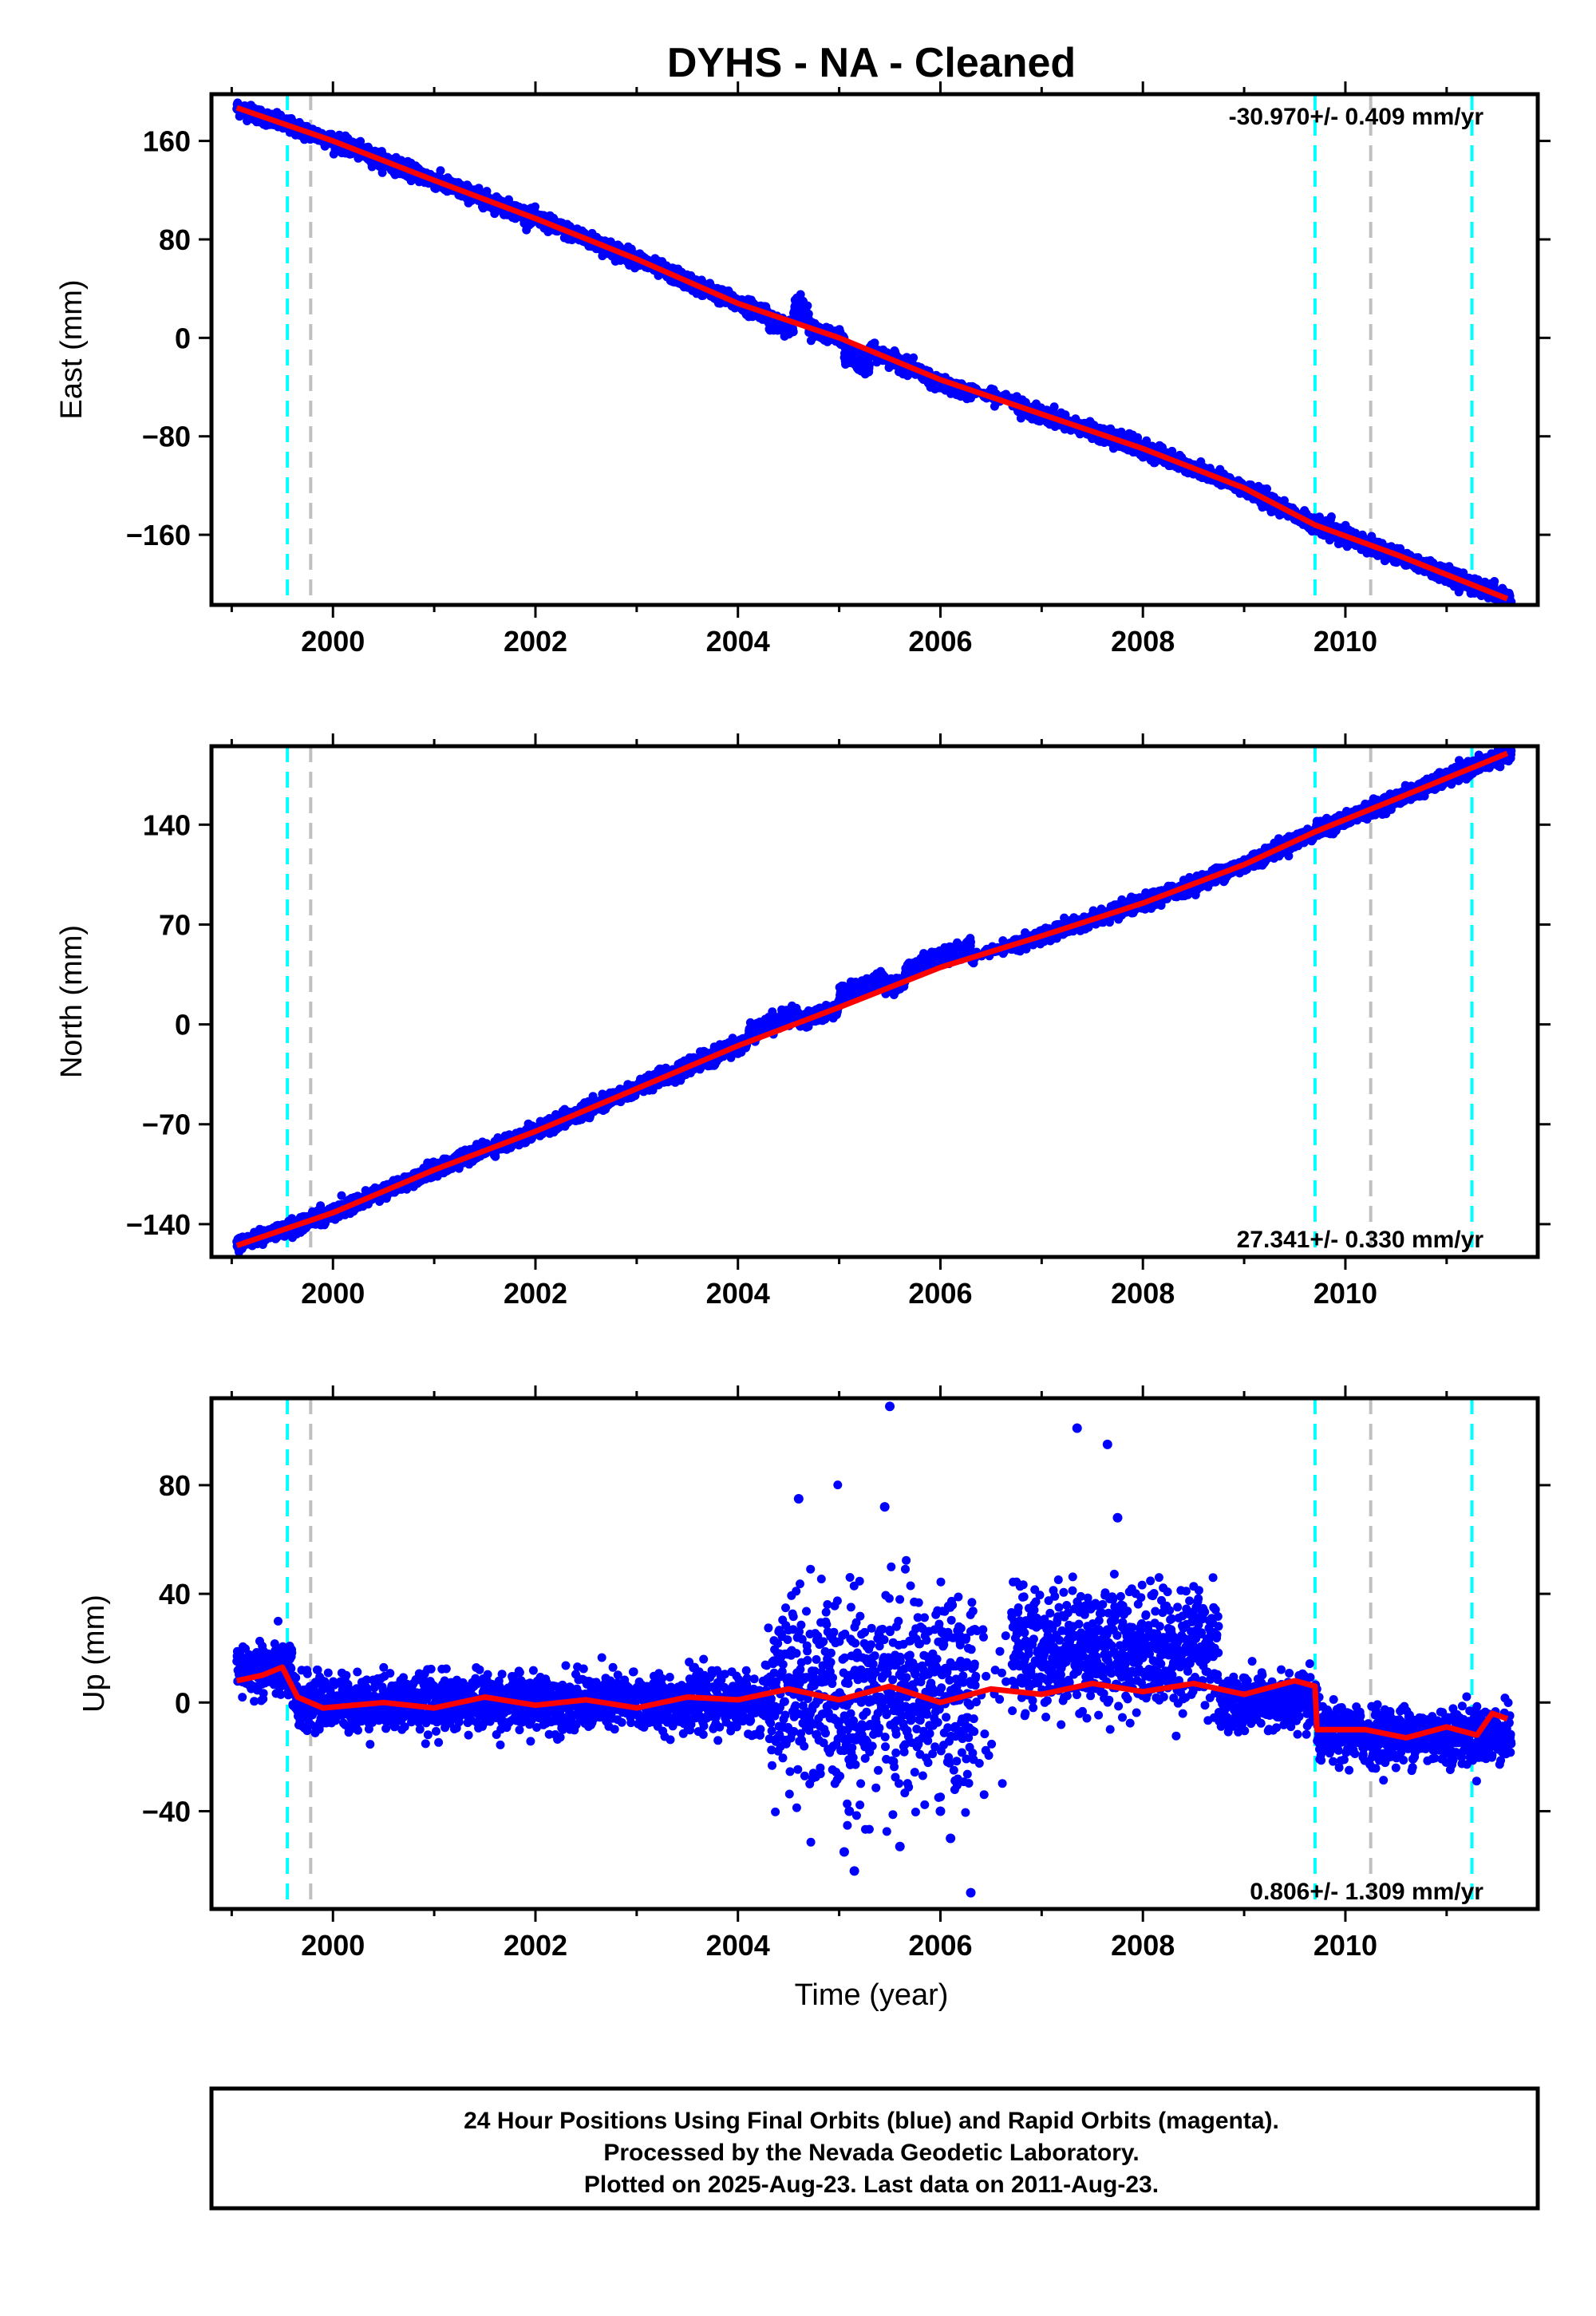  What do you see at coordinates (535, 641) in the screenshot?
I see `x-tick-label: 2002` at bounding box center [535, 641].